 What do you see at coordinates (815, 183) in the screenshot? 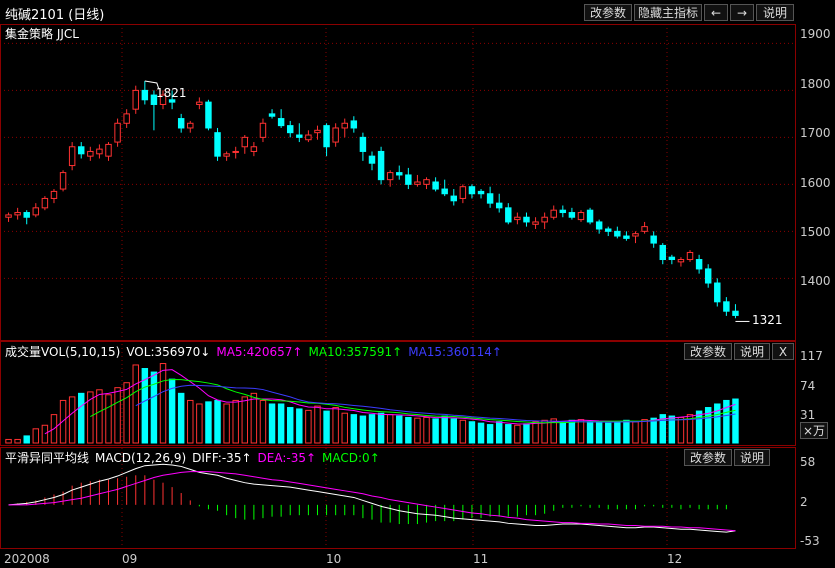
I see `price-tick: 1600` at bounding box center [815, 183].